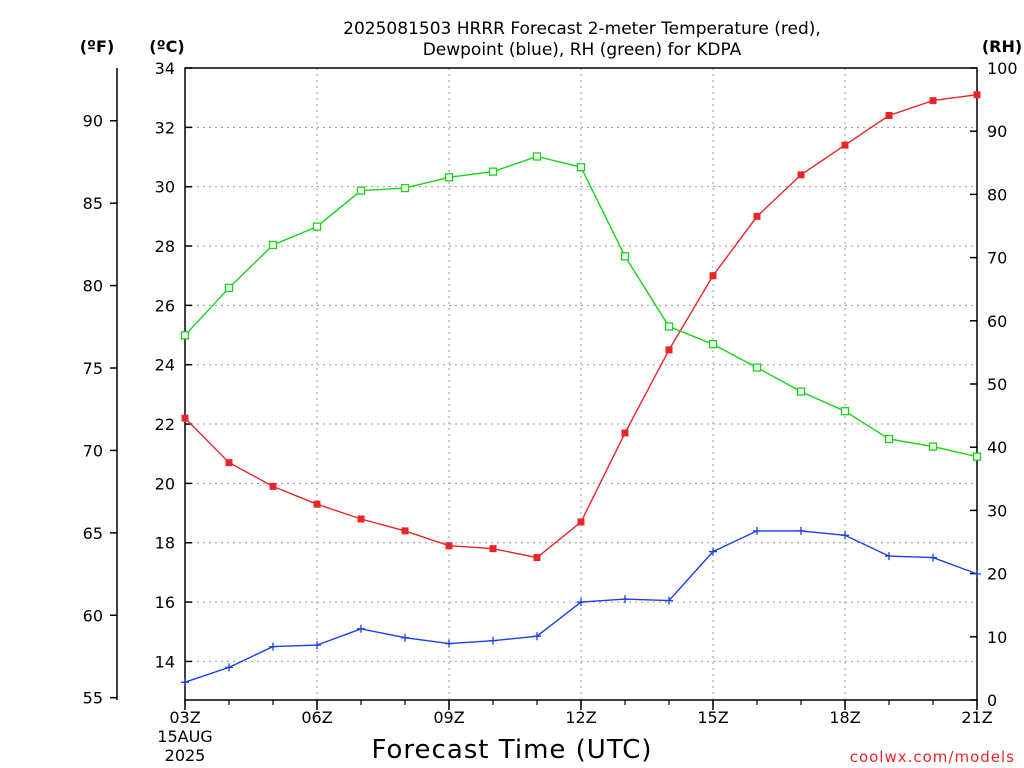  What do you see at coordinates (93, 286) in the screenshot?
I see `fahrenheit-tick-label: 80` at bounding box center [93, 286].